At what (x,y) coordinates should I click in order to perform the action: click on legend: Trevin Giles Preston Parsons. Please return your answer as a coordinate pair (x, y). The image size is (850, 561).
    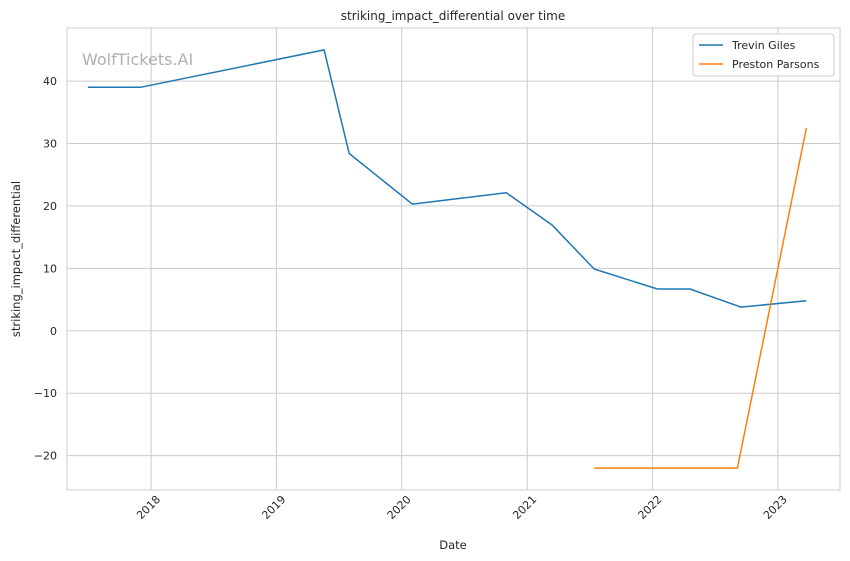
    Looking at the image, I should click on (763, 55).